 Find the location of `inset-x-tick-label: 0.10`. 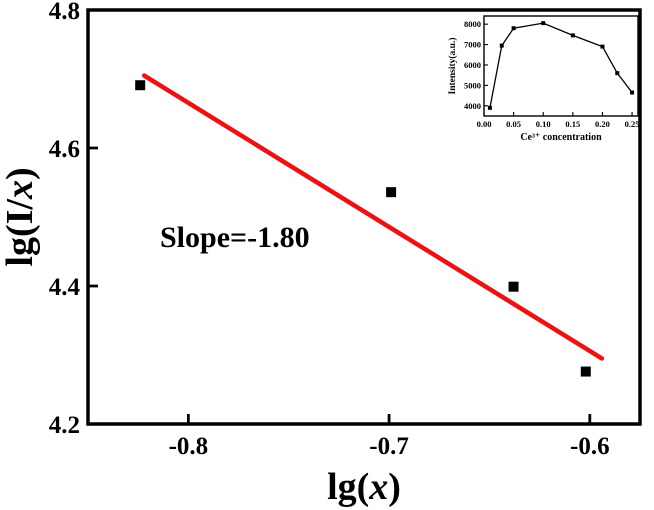

inset-x-tick-label: 0.10 is located at coordinates (543, 124).